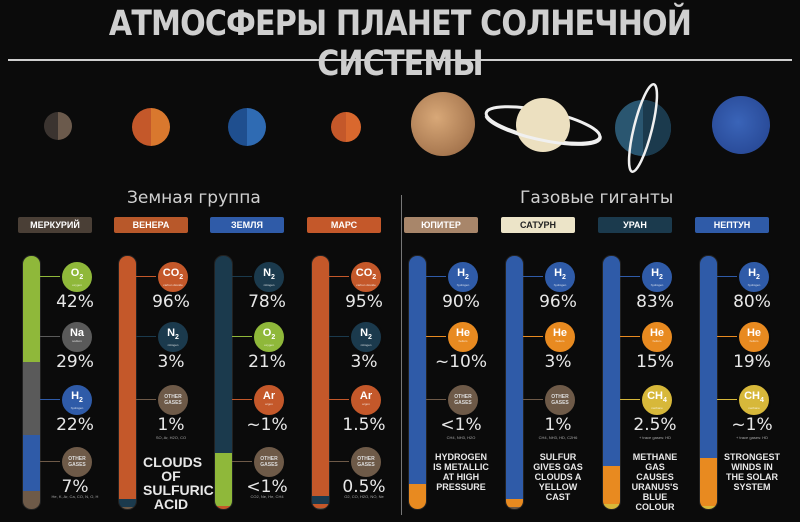 The image size is (800, 522). I want to click on gas-percent: 1.5%, so click(364, 425).